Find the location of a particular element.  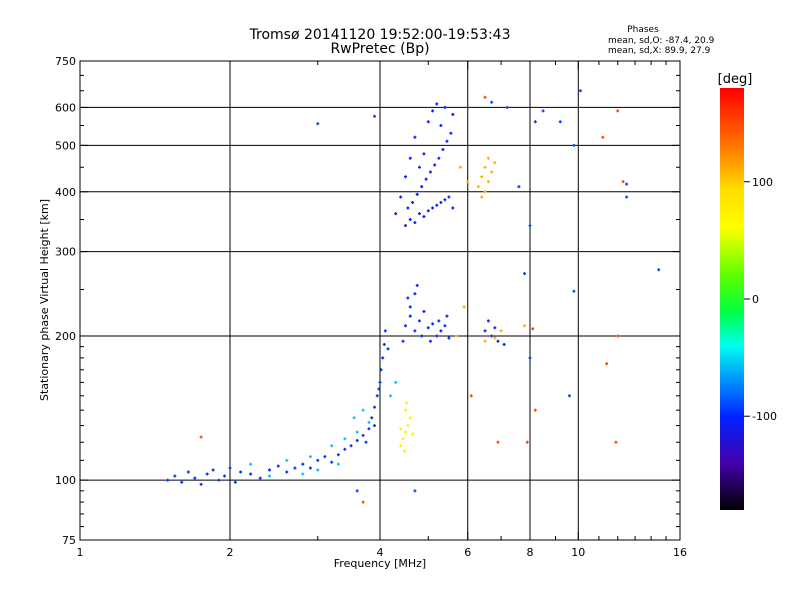

colorbar-tick-label: 100 is located at coordinates (762, 182).